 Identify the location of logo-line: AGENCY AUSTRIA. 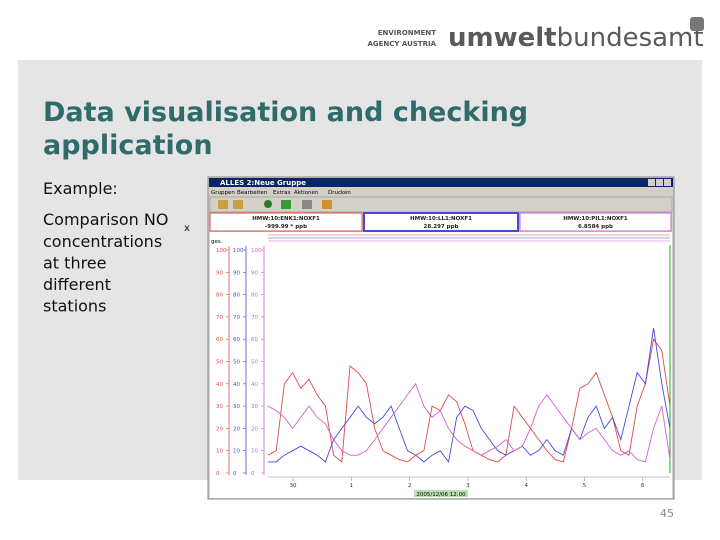
(401, 44).